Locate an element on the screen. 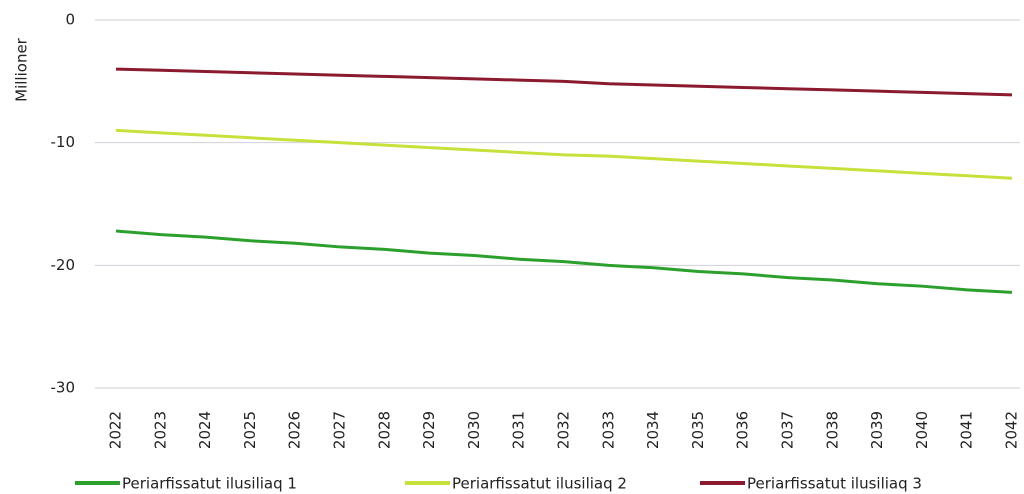  x-tick-label: 2023 is located at coordinates (160, 430).